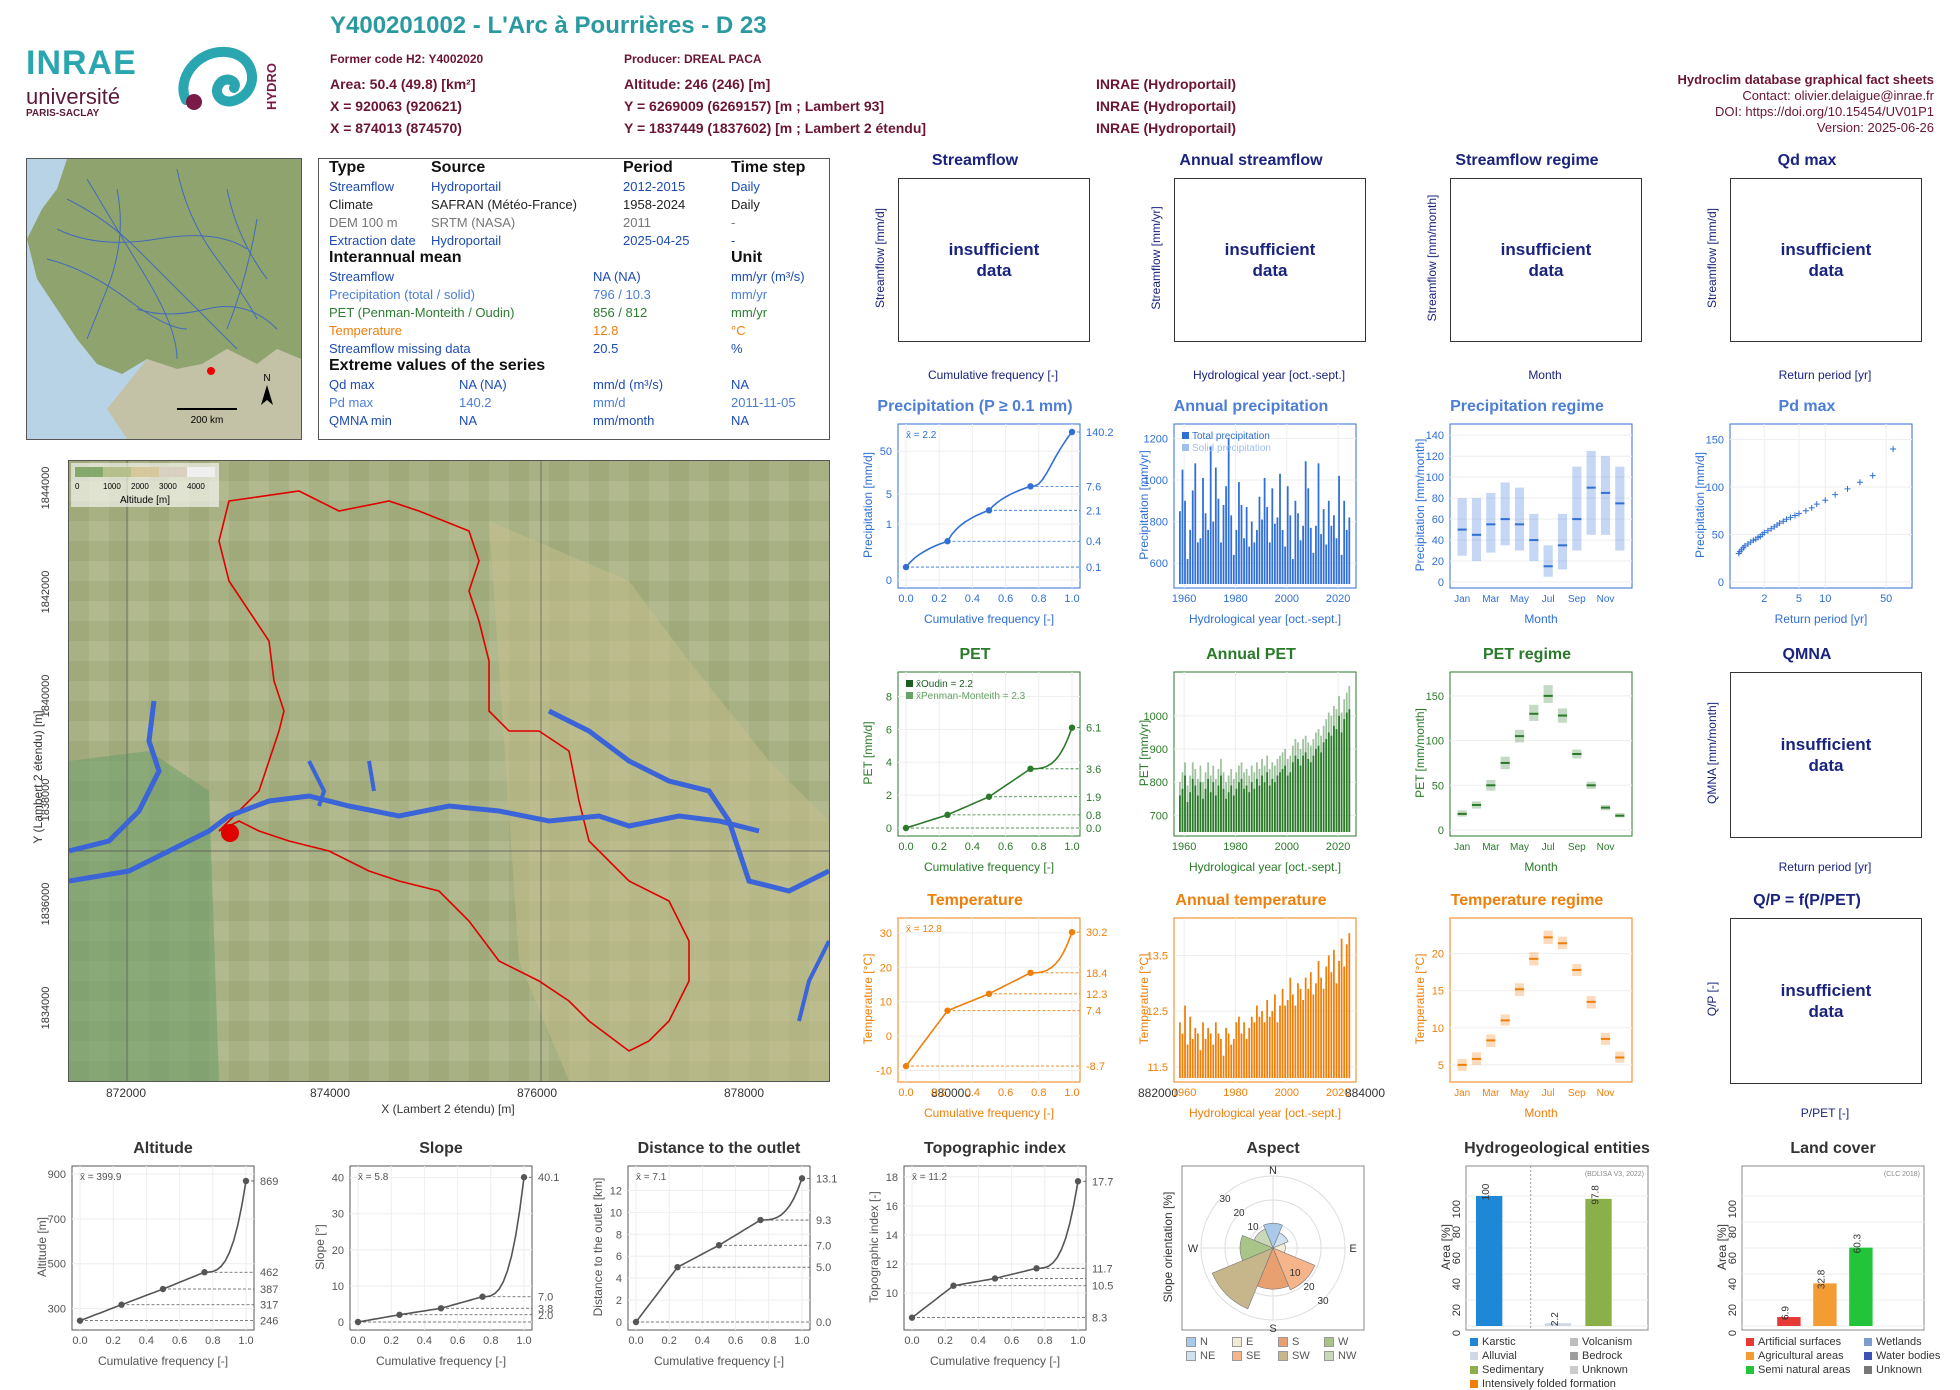 The height and width of the screenshot is (1390, 1960). I want to click on aspect-legend-item: E, so click(1242, 1342).